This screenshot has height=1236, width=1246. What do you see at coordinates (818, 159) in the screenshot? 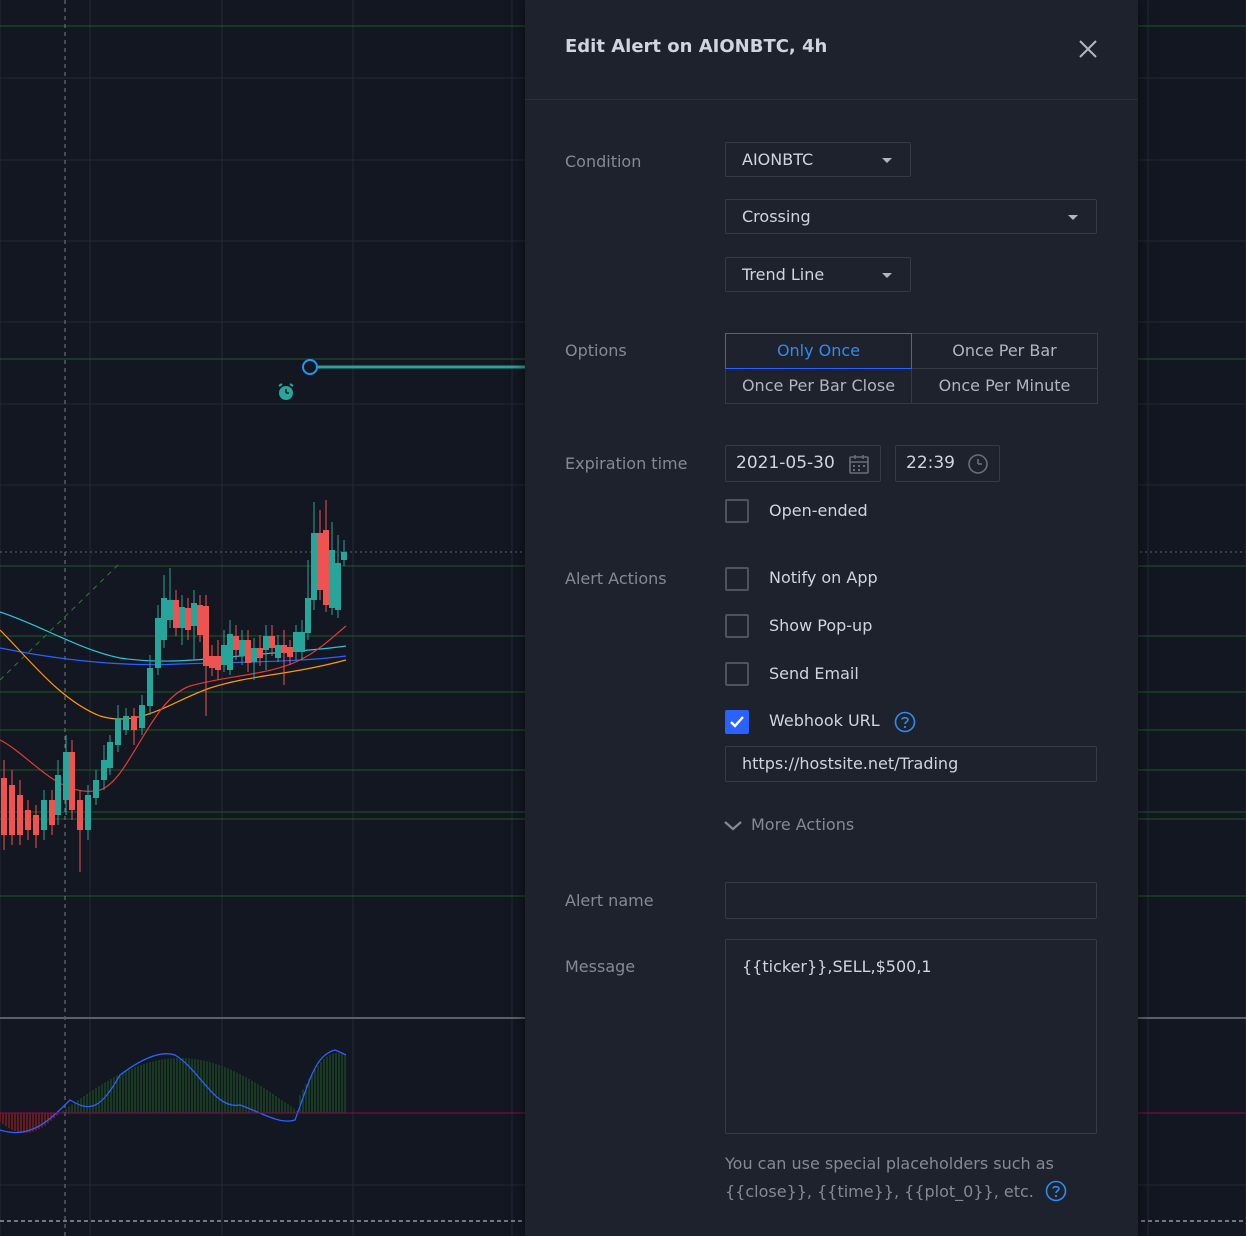
I see `condition-symbol-select: AIONBTC` at bounding box center [818, 159].